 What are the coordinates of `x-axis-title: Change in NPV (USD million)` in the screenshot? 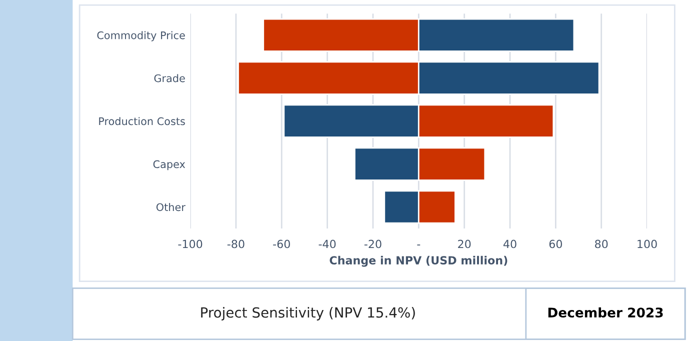 It's located at (419, 261).